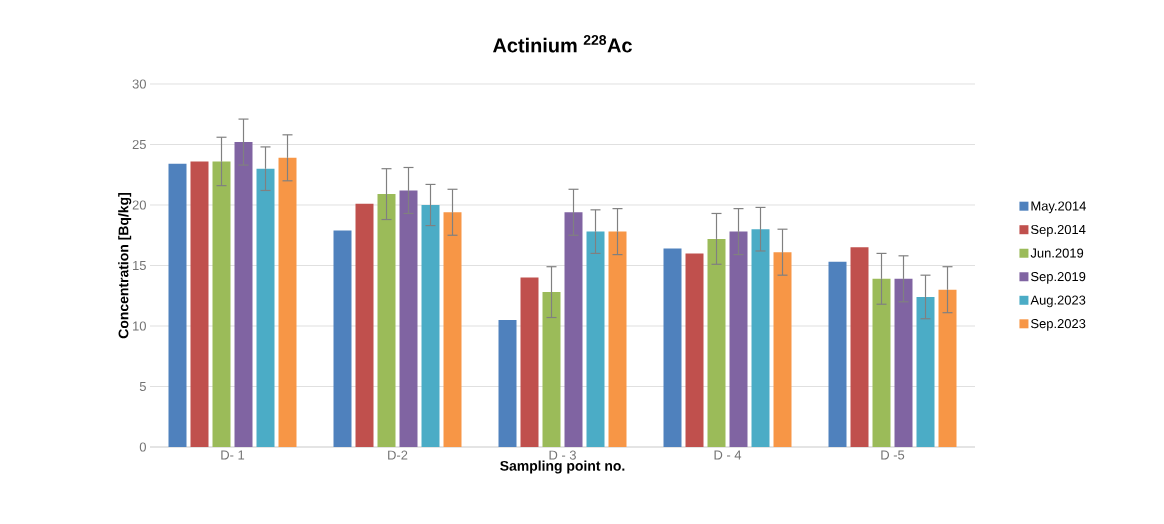 This screenshot has width=1164, height=524. I want to click on x-tick-label: D - 3, so click(562, 455).